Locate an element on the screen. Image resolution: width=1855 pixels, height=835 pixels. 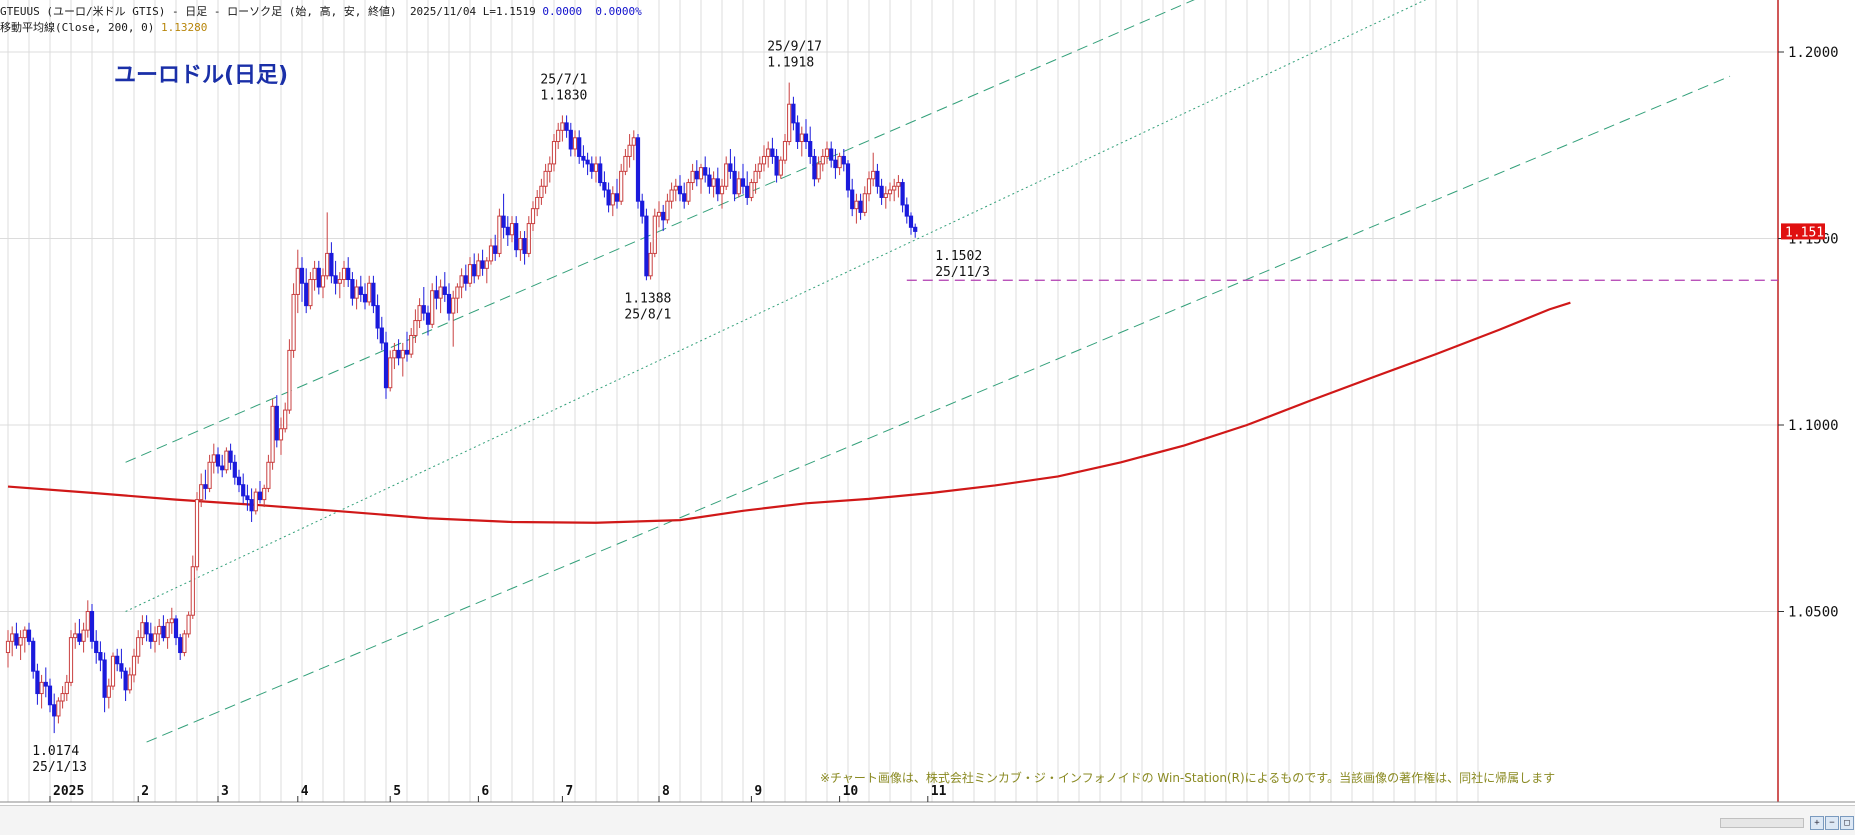
ma-label: 移動平均線(Close, 200, 0) is located at coordinates (77, 27).